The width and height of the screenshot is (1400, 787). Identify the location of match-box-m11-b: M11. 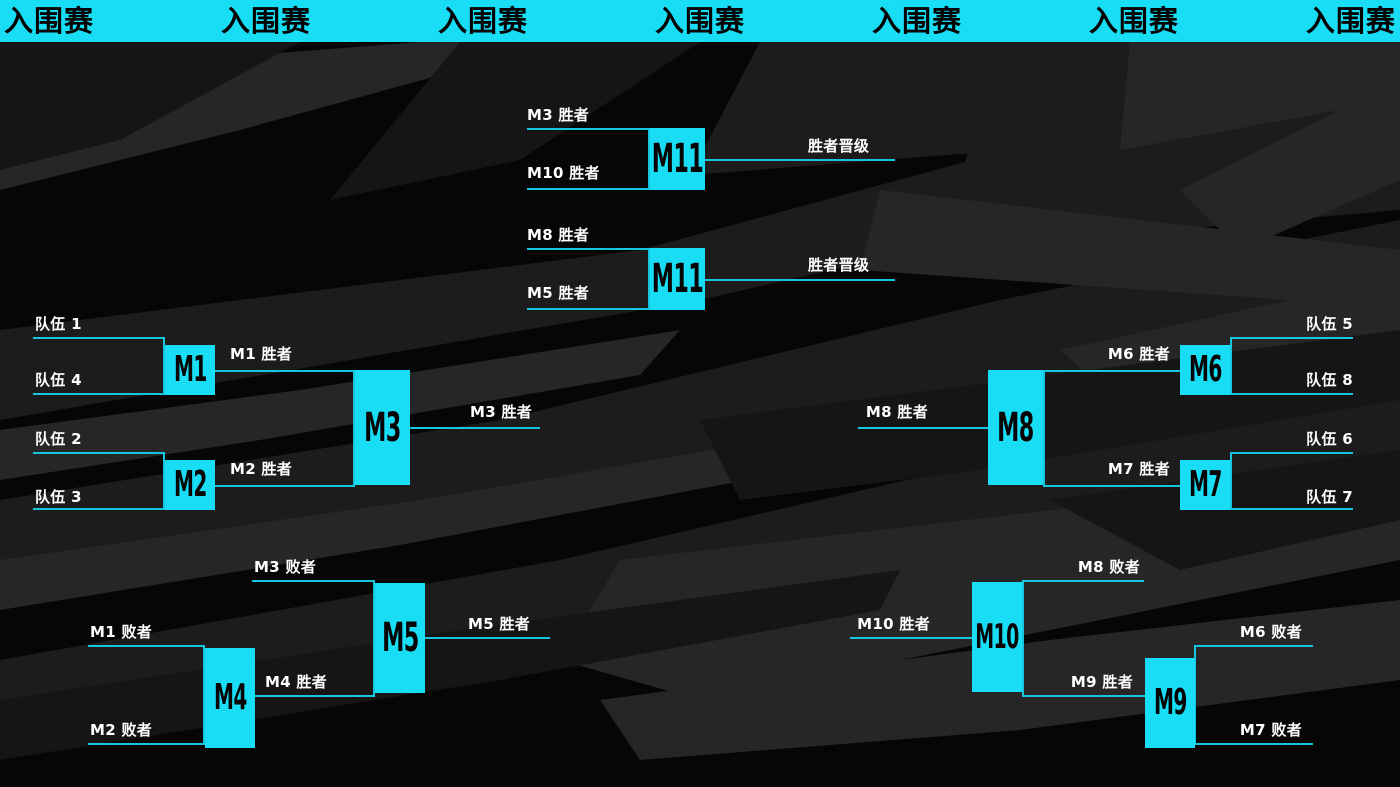
(677, 279).